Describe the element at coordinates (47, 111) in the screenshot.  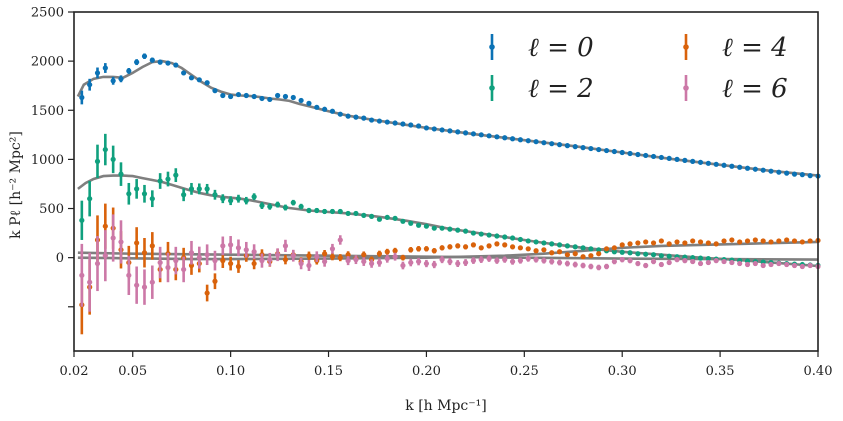
I see `y-tick-label: 1500` at that location.